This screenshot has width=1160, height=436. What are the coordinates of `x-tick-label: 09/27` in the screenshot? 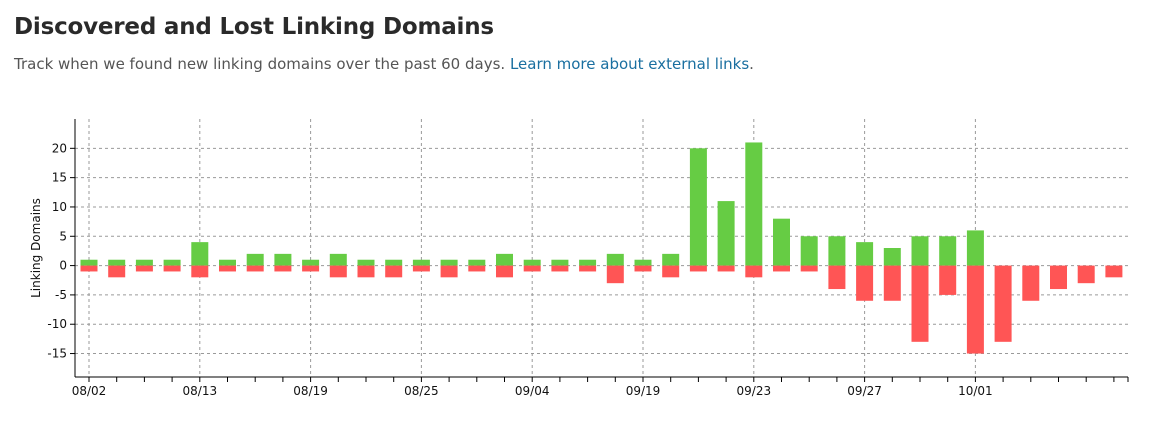 It's located at (864, 391).